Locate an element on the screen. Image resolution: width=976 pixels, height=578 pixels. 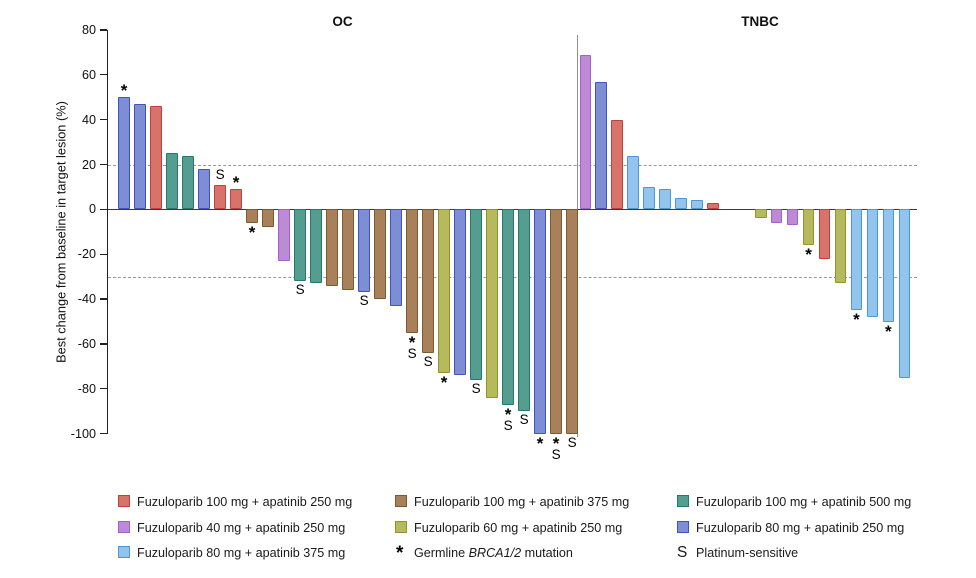
legend-label: Fuzuloparib 40 mg + apatinib 250 mg is located at coordinates (241, 527).